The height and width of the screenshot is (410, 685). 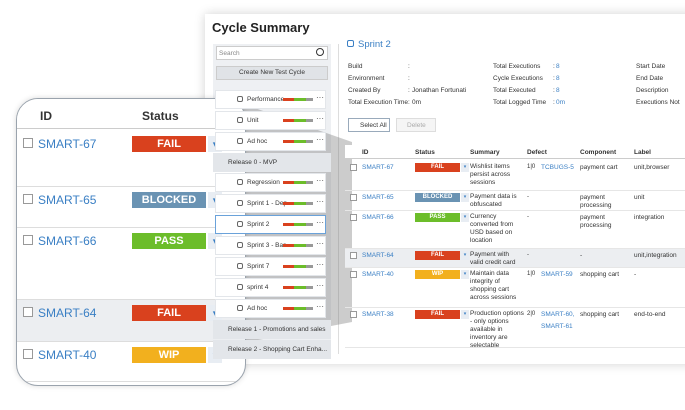 I want to click on defect-link: SMART-61, so click(x=557, y=326).